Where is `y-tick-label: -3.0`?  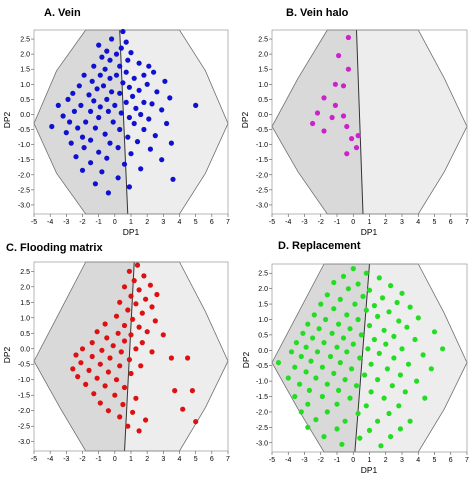
y-tick-label: -3.0 is located at coordinates (262, 443).